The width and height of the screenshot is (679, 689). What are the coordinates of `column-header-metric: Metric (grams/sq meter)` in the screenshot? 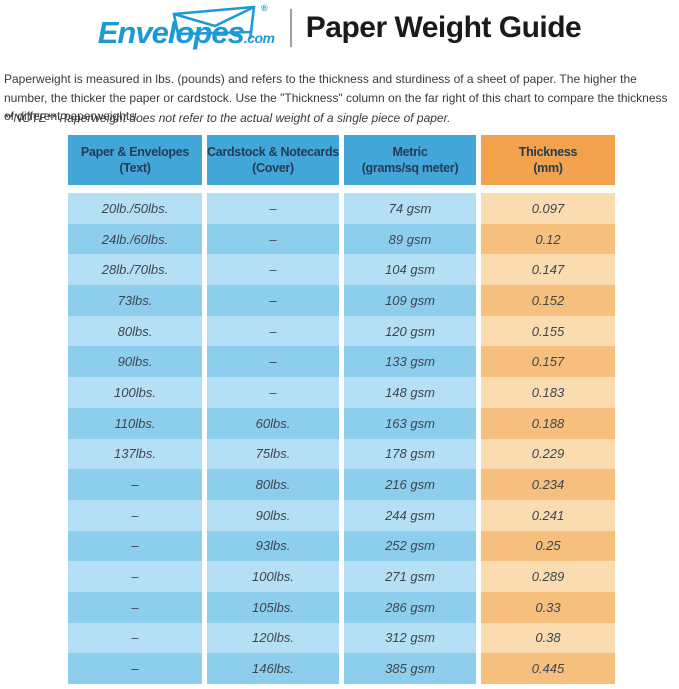 It's located at (410, 160).